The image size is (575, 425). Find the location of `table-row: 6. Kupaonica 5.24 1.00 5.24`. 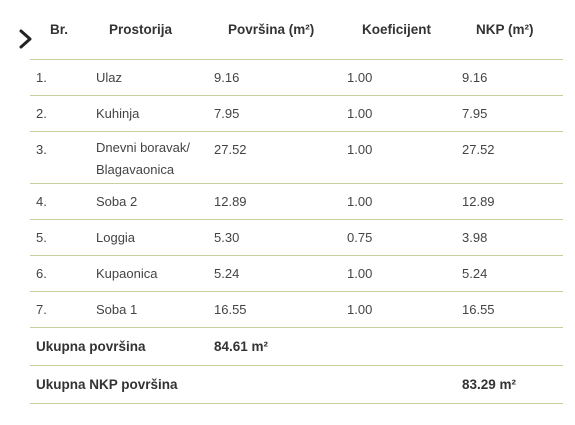

table-row: 6. Kupaonica 5.24 1.00 5.24 is located at coordinates (296, 274).